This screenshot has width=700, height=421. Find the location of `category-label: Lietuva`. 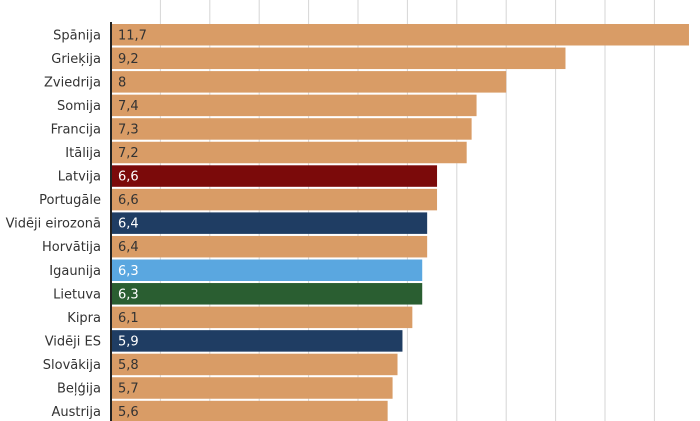

category-label: Lietuva is located at coordinates (77, 294).